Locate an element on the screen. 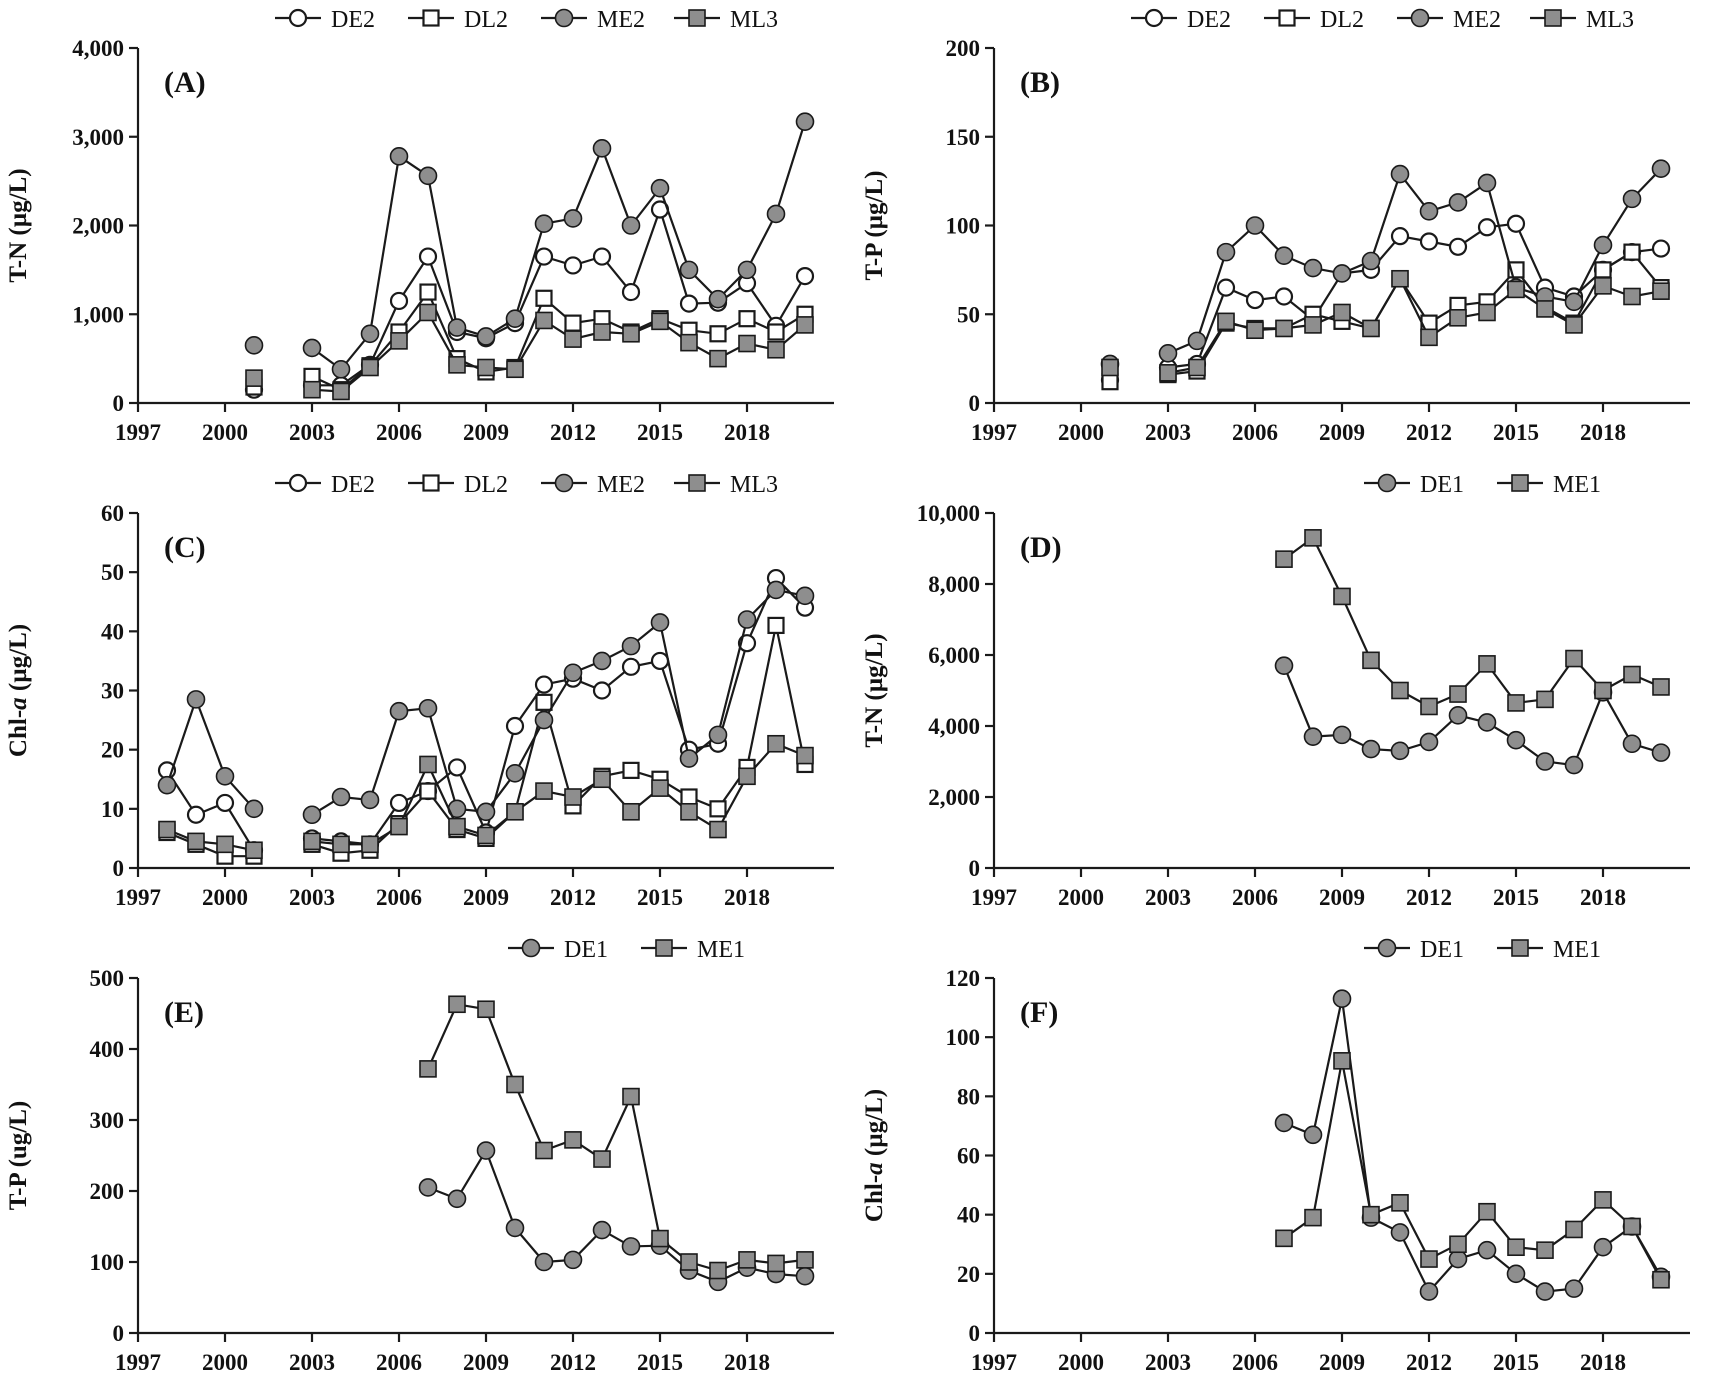 The height and width of the screenshot is (1396, 1713). y-tick-label: 120 is located at coordinates (963, 978).